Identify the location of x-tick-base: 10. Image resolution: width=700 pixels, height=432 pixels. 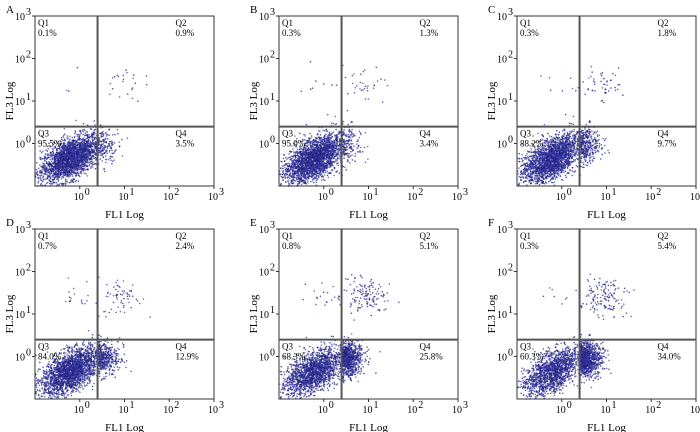
(124, 197).